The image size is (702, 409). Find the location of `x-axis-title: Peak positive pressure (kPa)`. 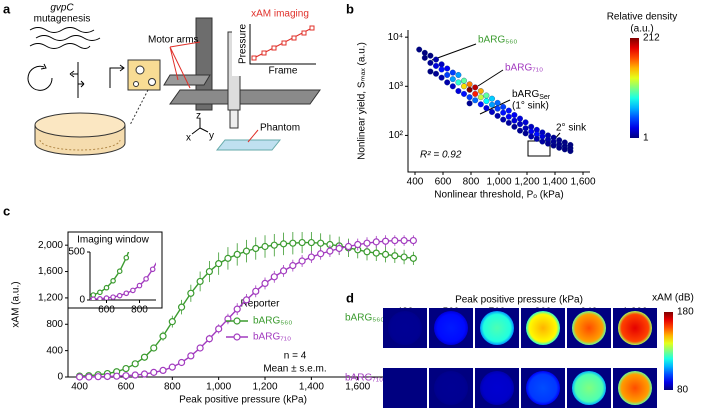

x-axis-title: Peak positive pressure (kPa) is located at coordinates (243, 400).